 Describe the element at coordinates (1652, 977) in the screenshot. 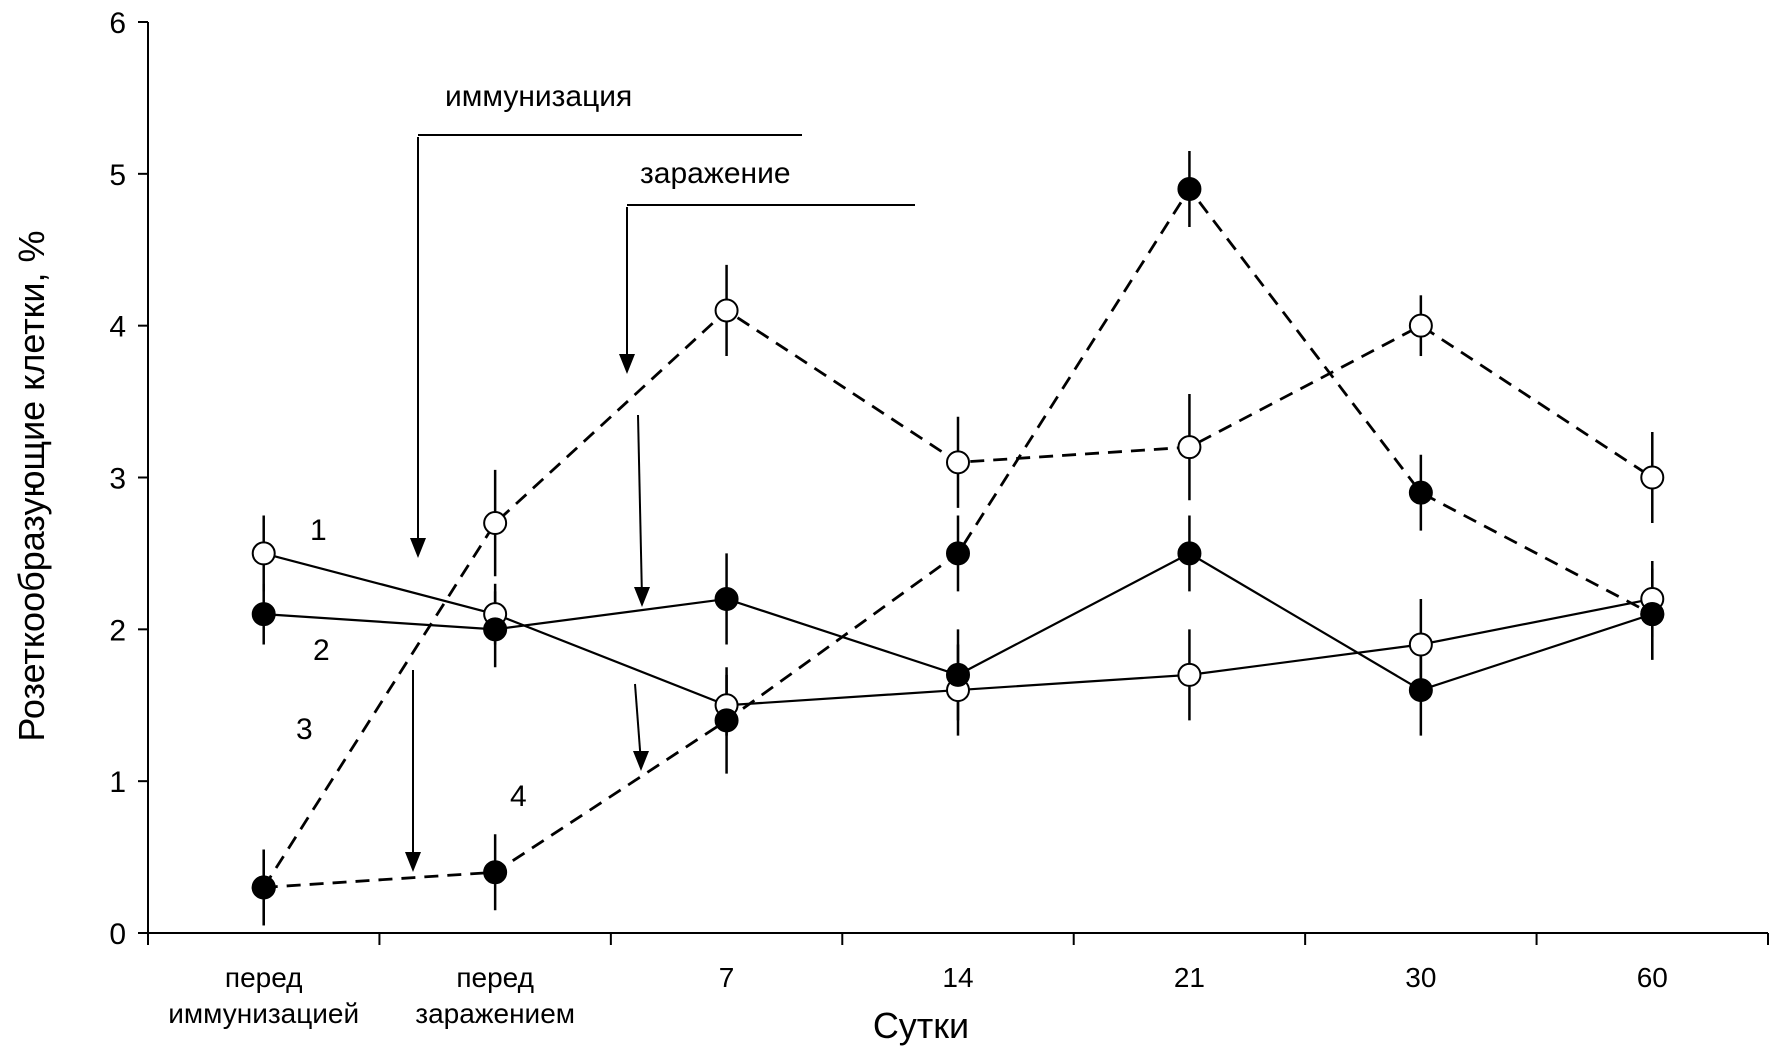

I see `x-tick-label-6: 60` at that location.